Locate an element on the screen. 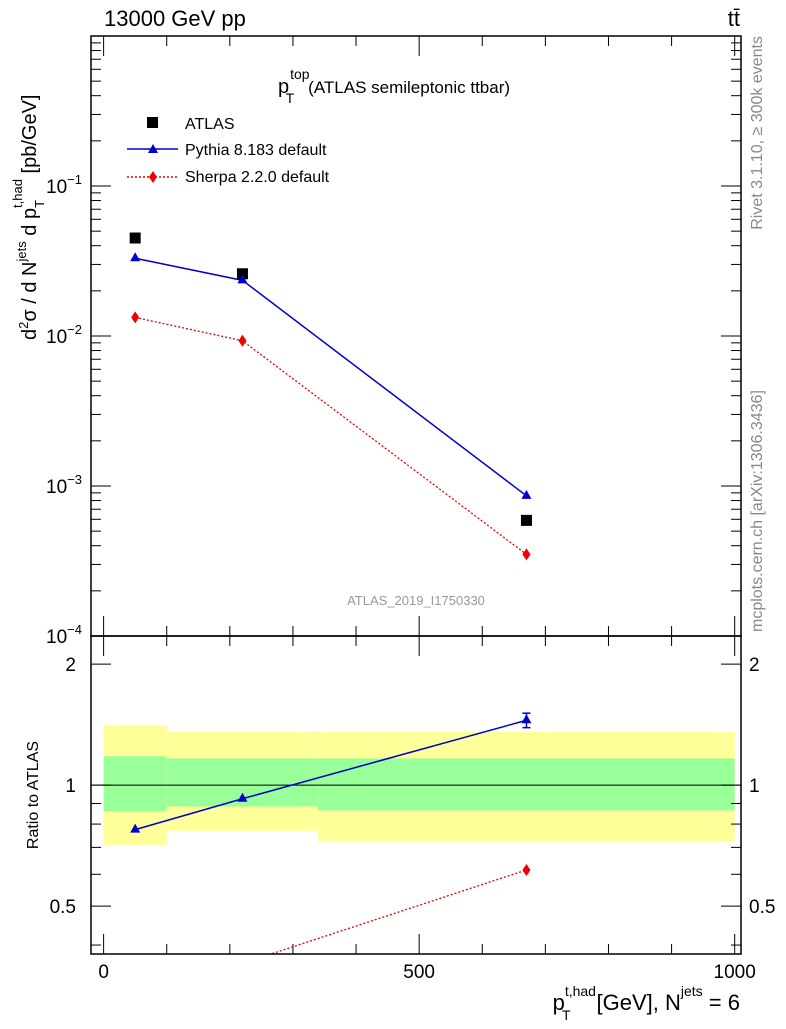 This screenshot has width=786, height=1029. x-label-value: = 6 is located at coordinates (721, 1002).